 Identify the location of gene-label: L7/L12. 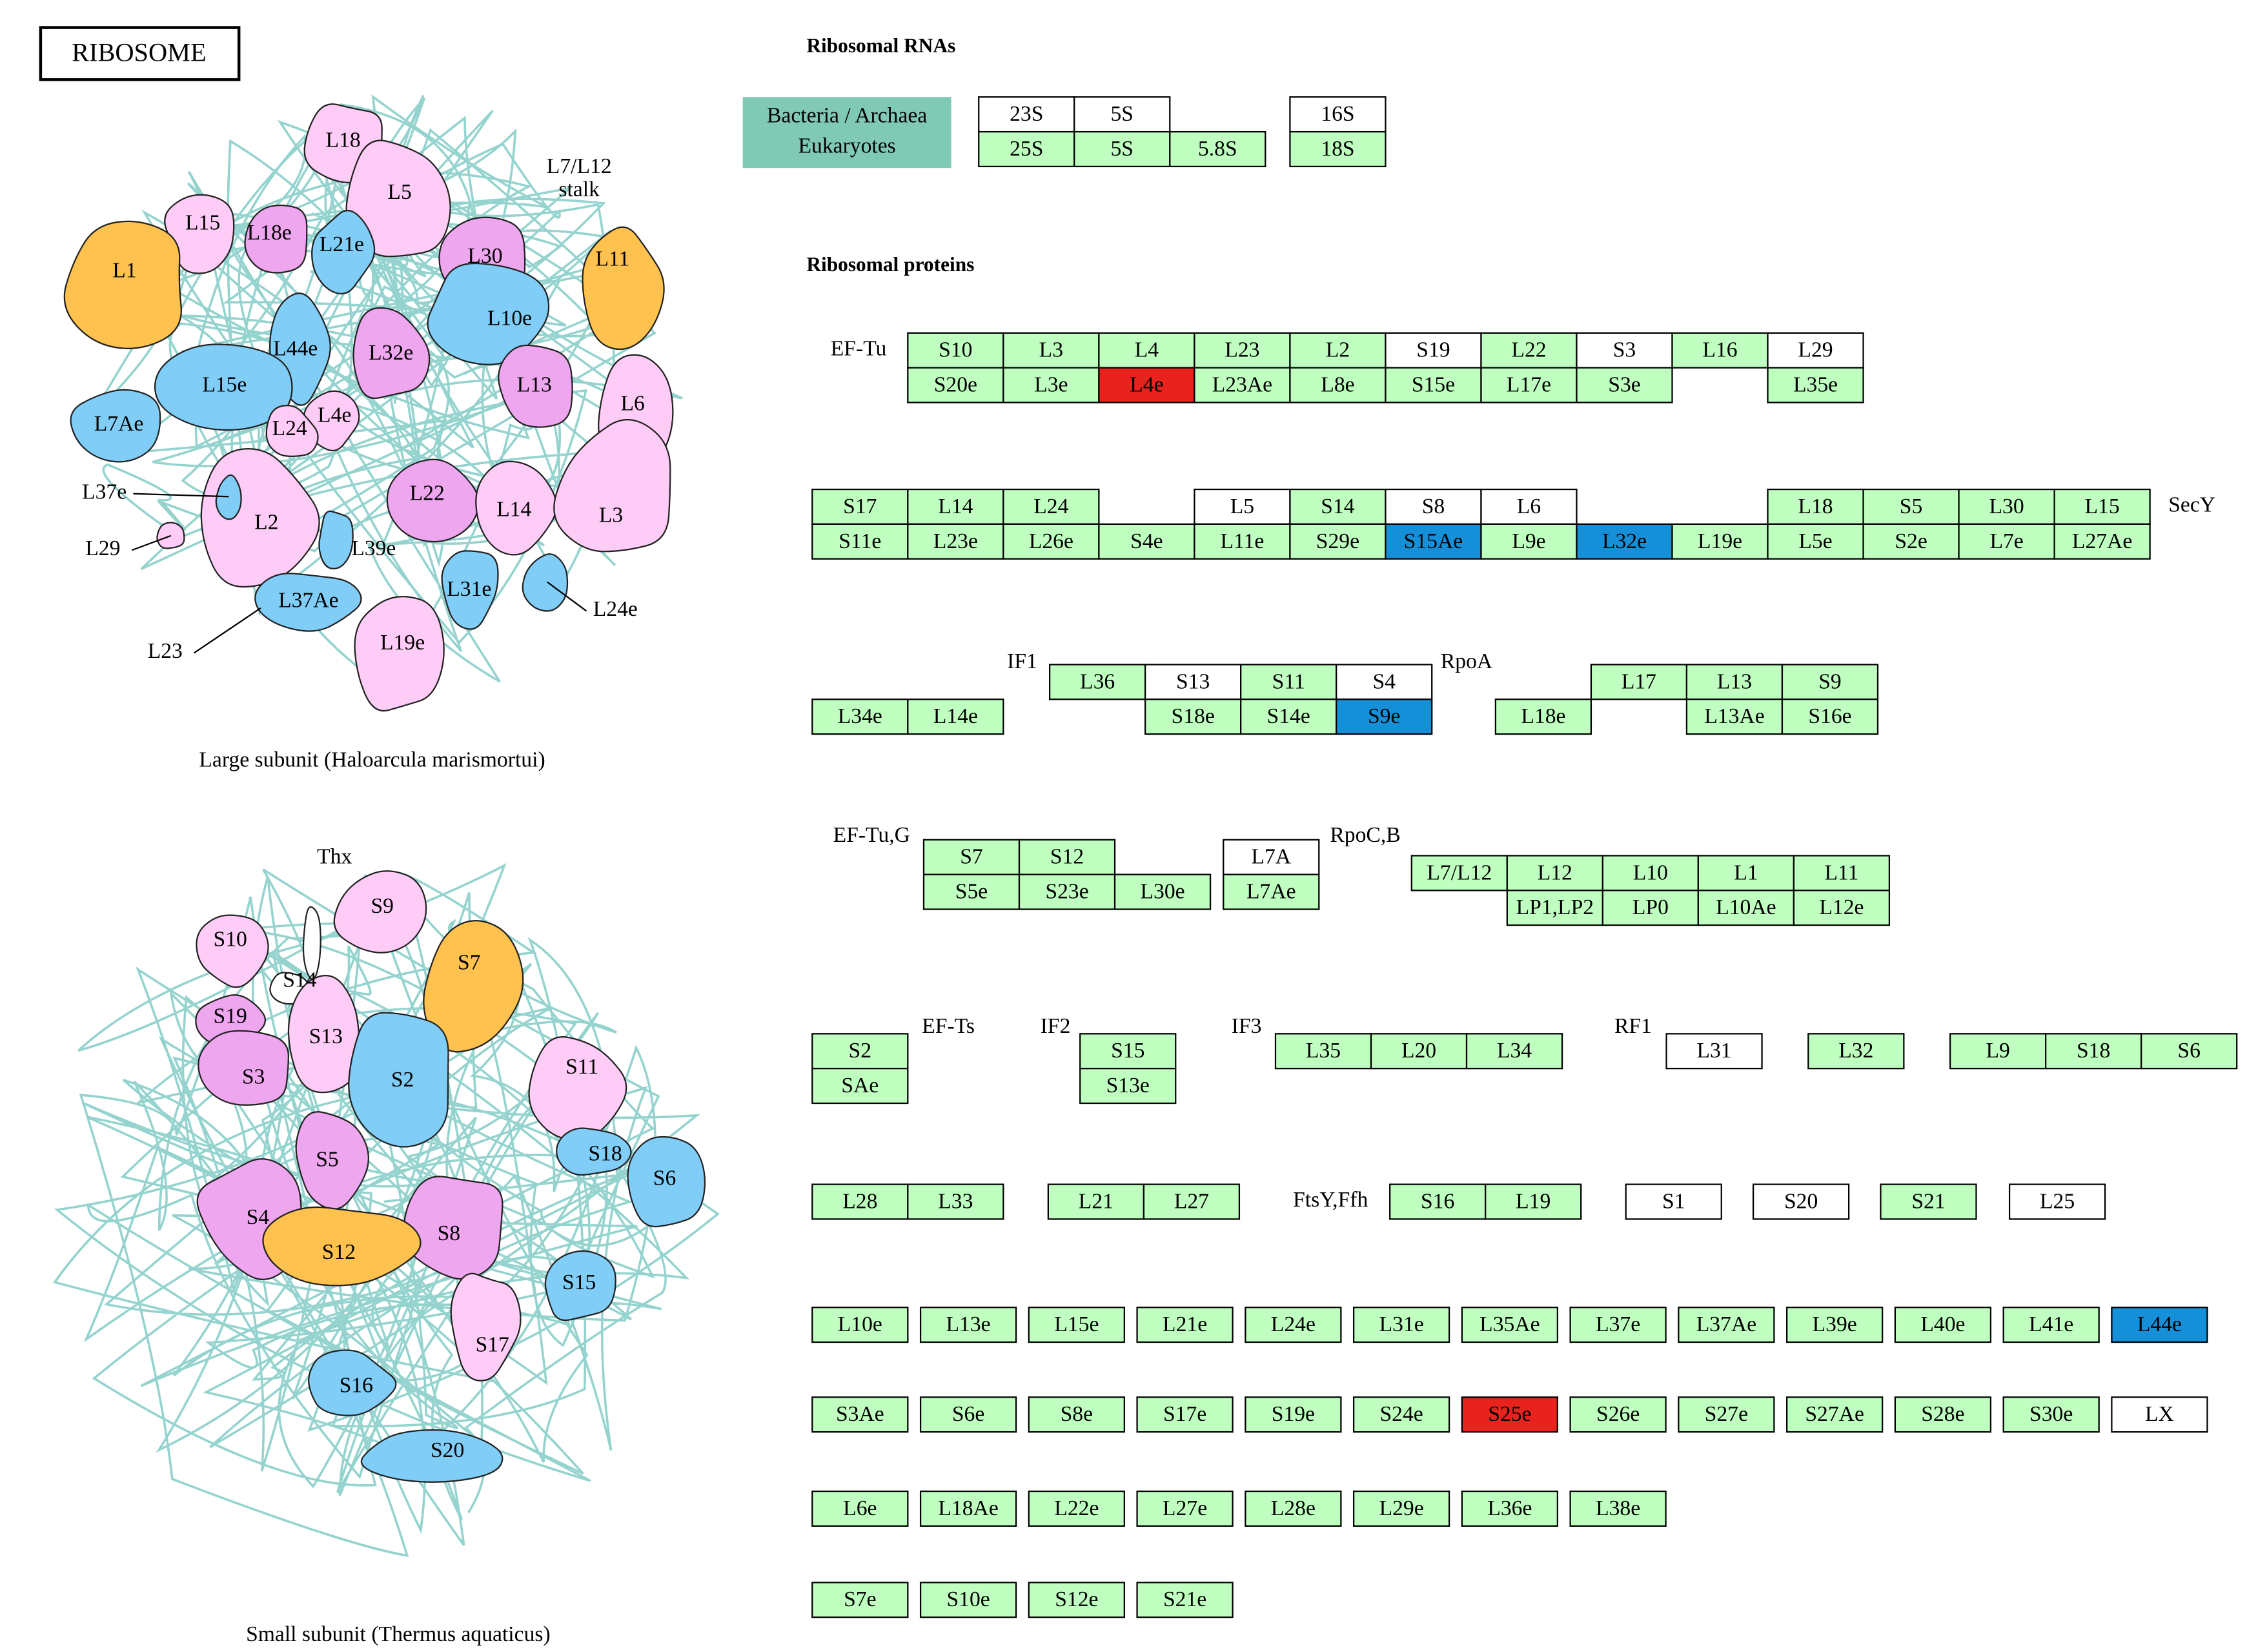
(1459, 872).